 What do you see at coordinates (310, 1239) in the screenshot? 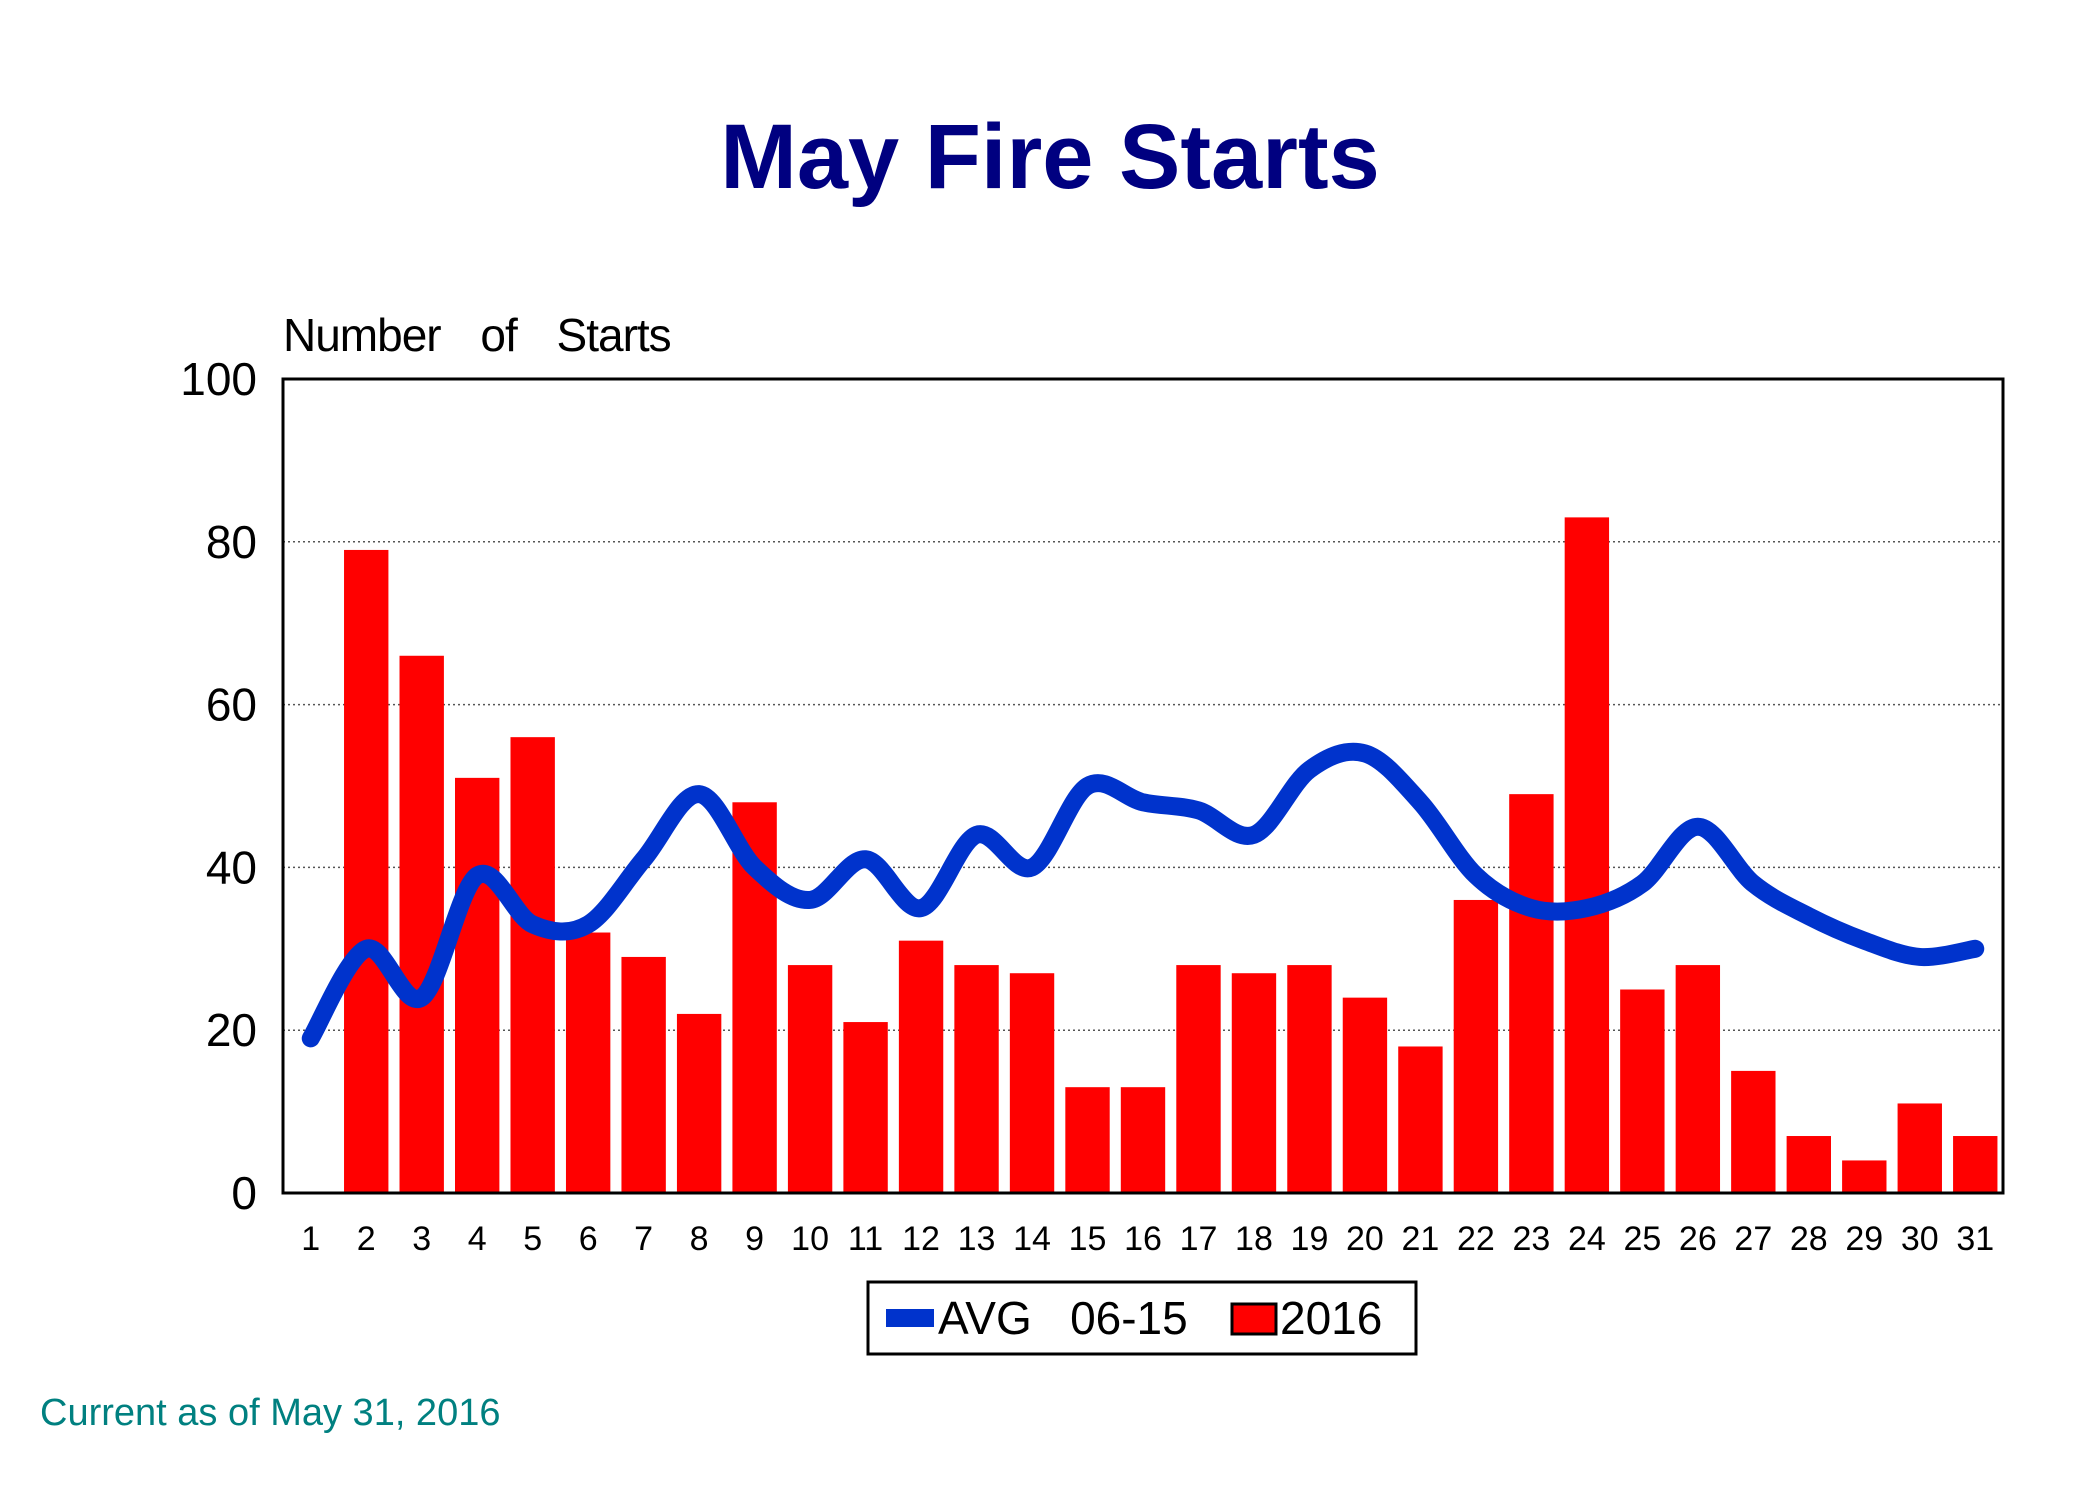
I see `x-tick-label: 1` at bounding box center [310, 1239].